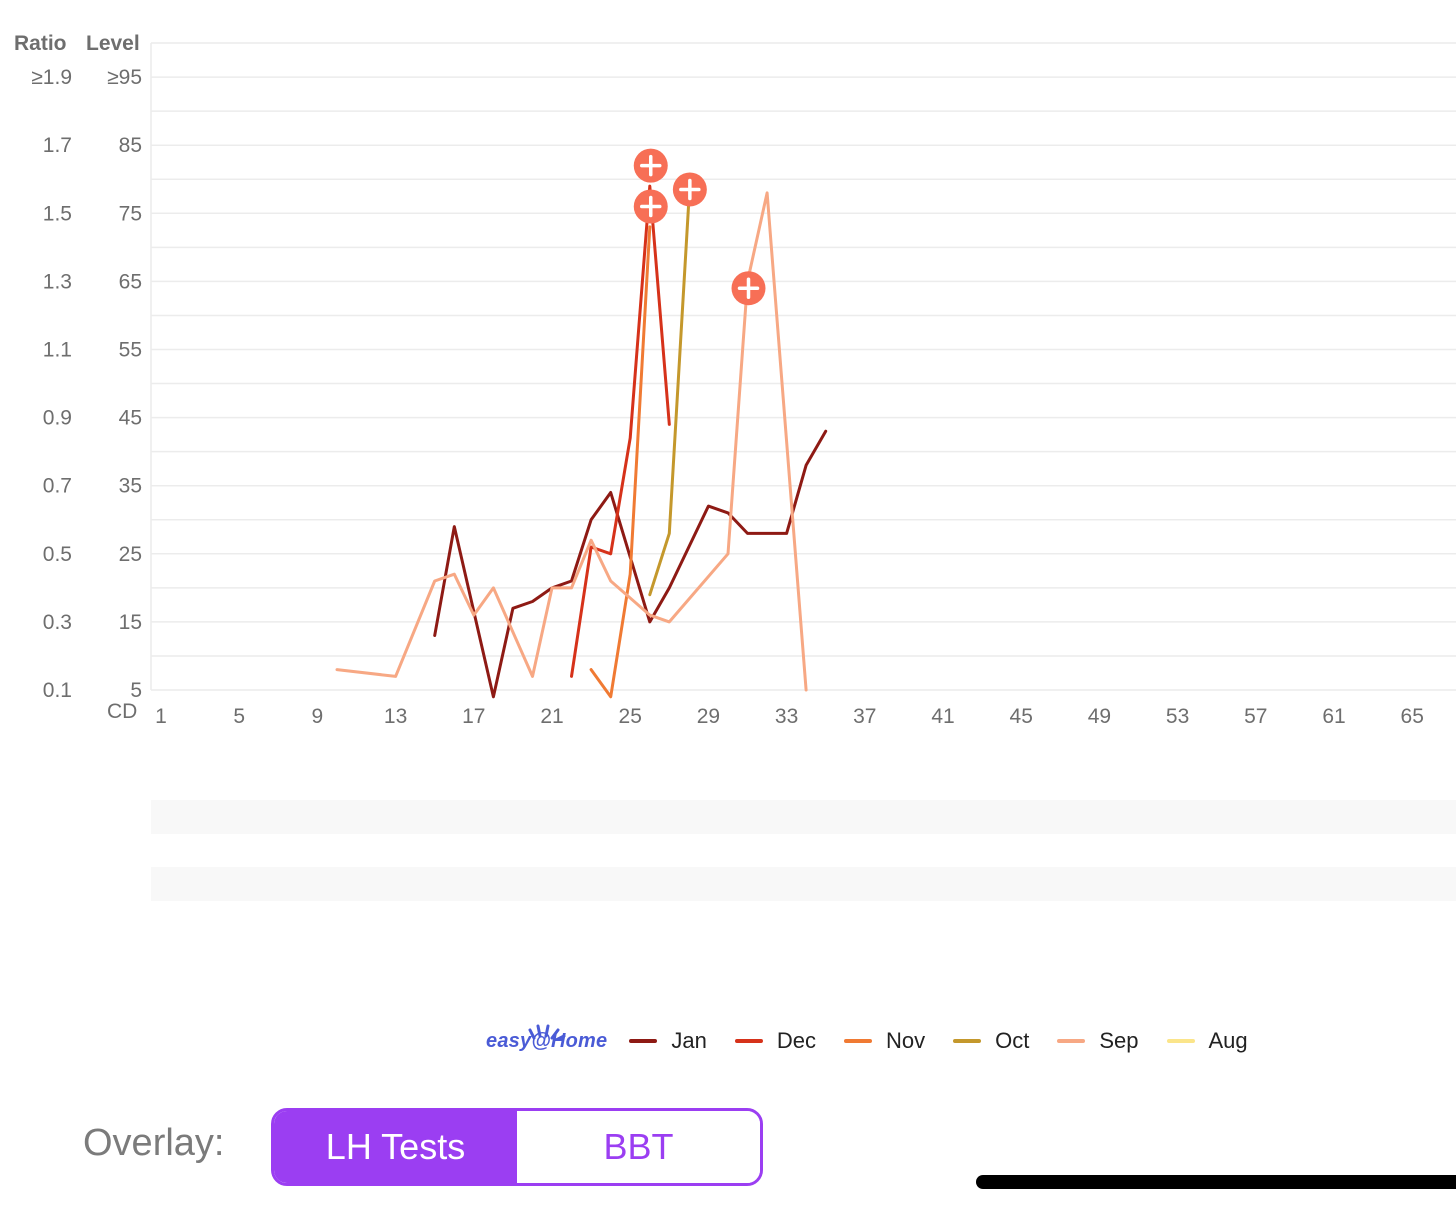  What do you see at coordinates (1412, 716) in the screenshot?
I see `x-tick-label: 65` at bounding box center [1412, 716].